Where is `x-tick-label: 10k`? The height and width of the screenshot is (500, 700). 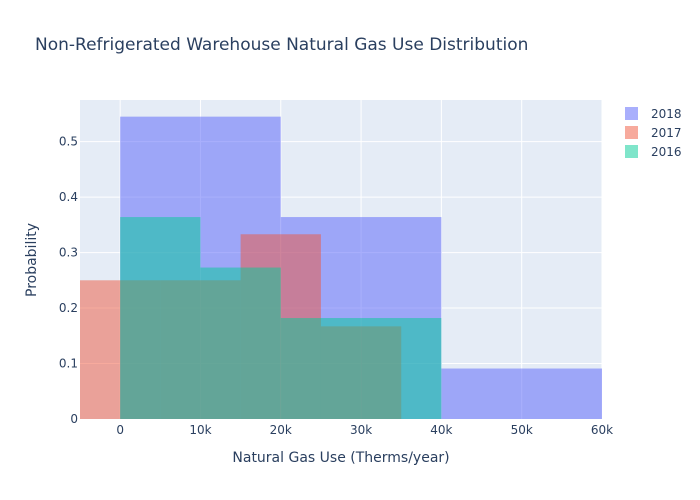 x-tick-label: 10k is located at coordinates (200, 430).